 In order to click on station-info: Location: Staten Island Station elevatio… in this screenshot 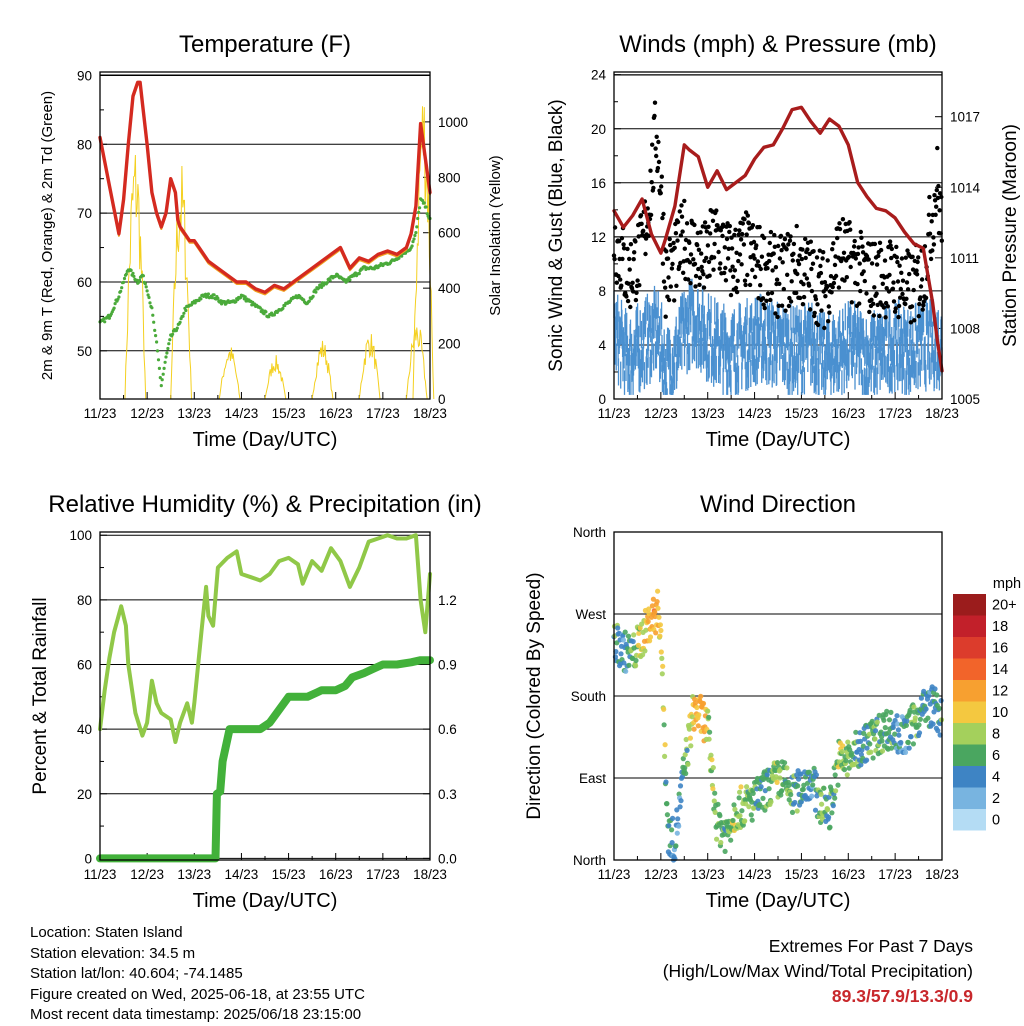, I will do `click(197, 974)`.